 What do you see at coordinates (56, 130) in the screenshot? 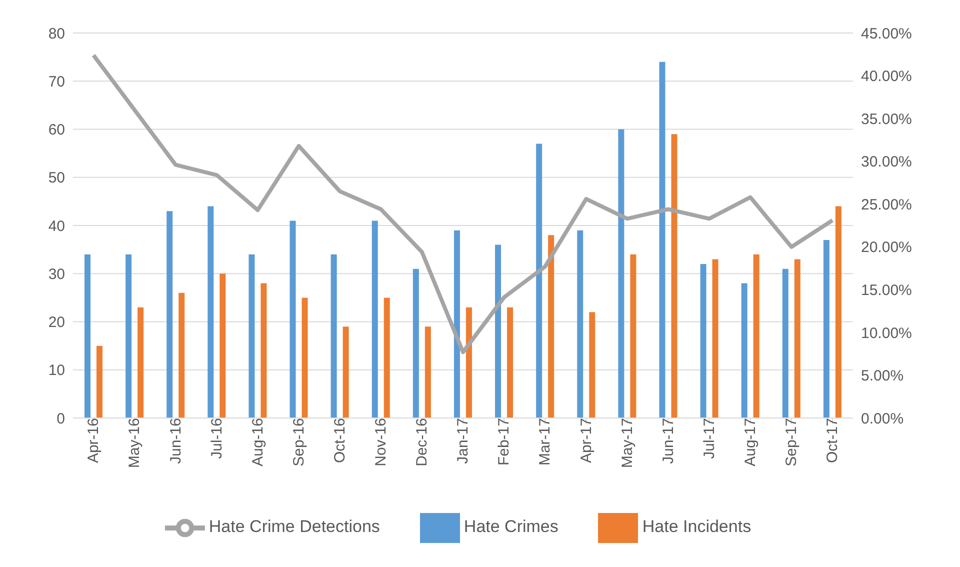
I see `y-tick-label: 60` at bounding box center [56, 130].